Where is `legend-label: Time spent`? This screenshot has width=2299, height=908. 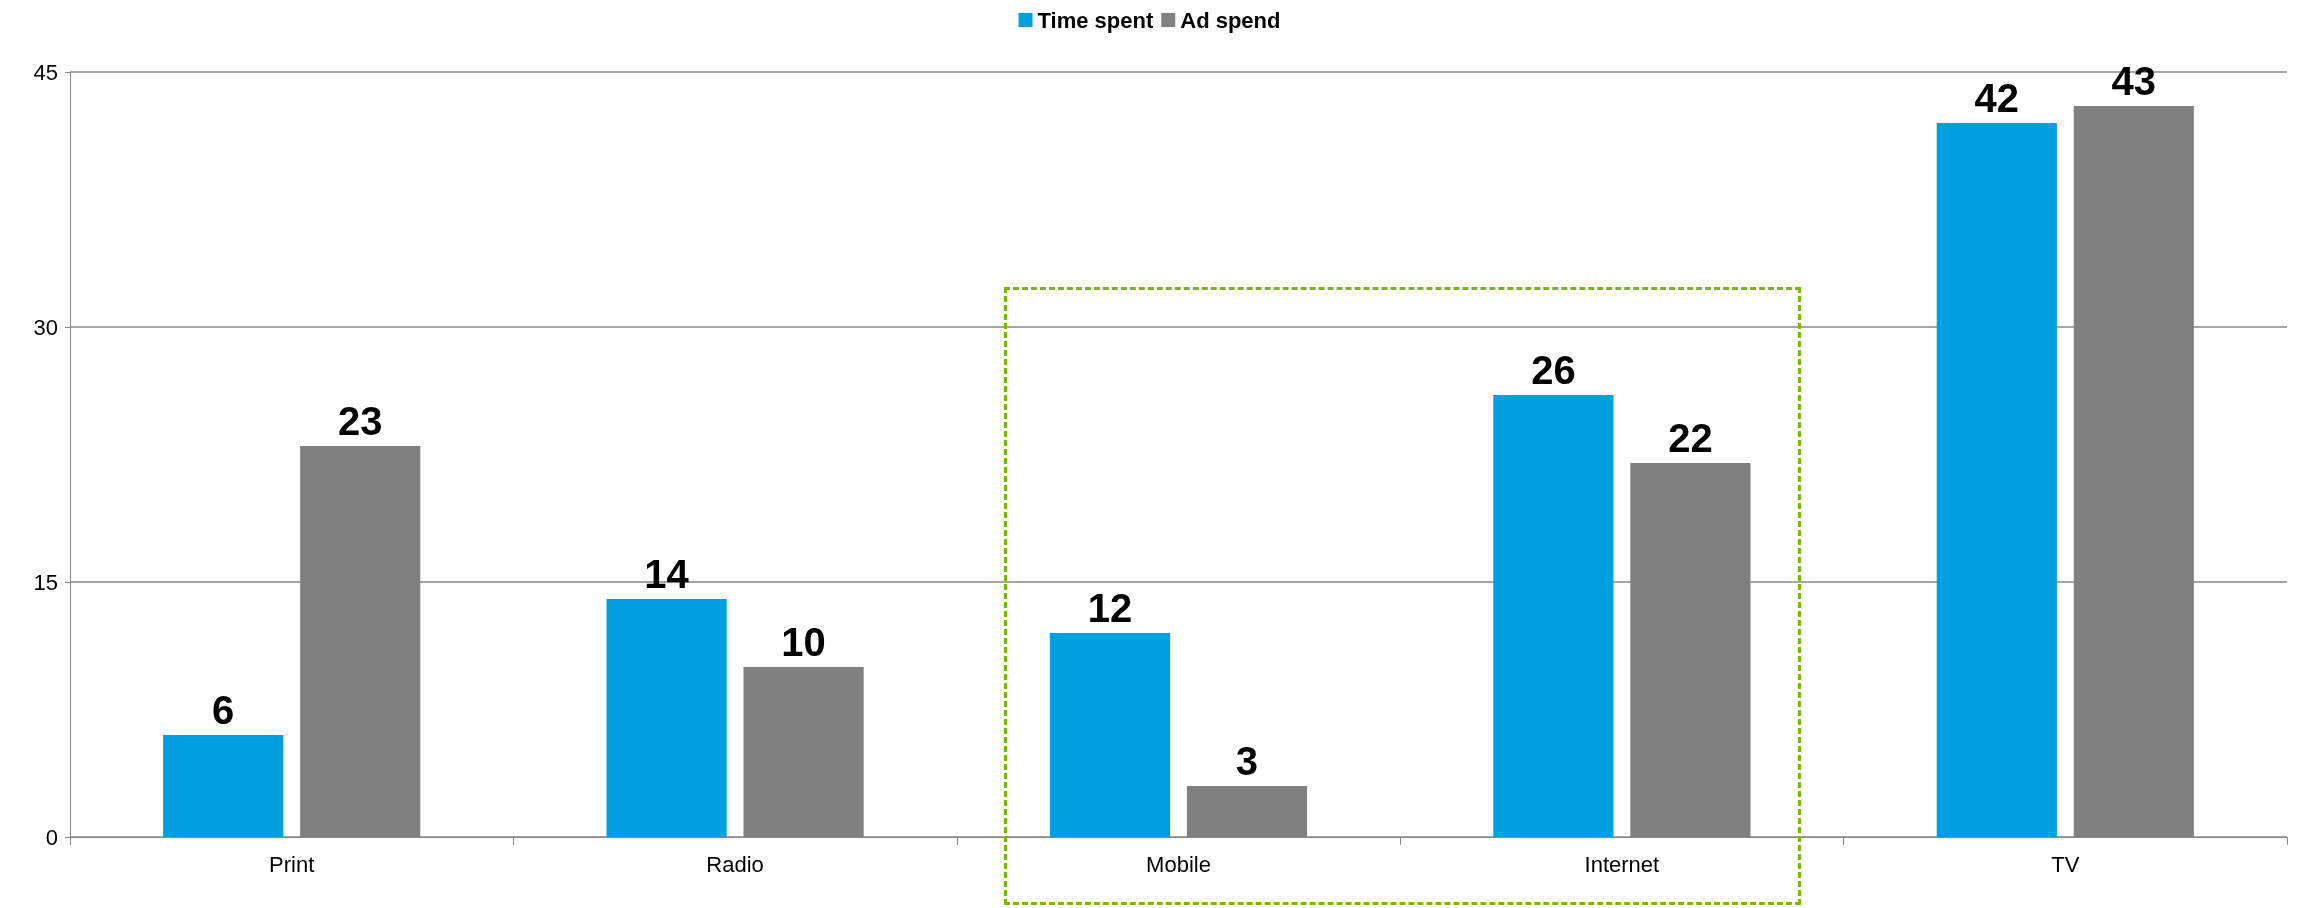 legend-label: Time spent is located at coordinates (1095, 20).